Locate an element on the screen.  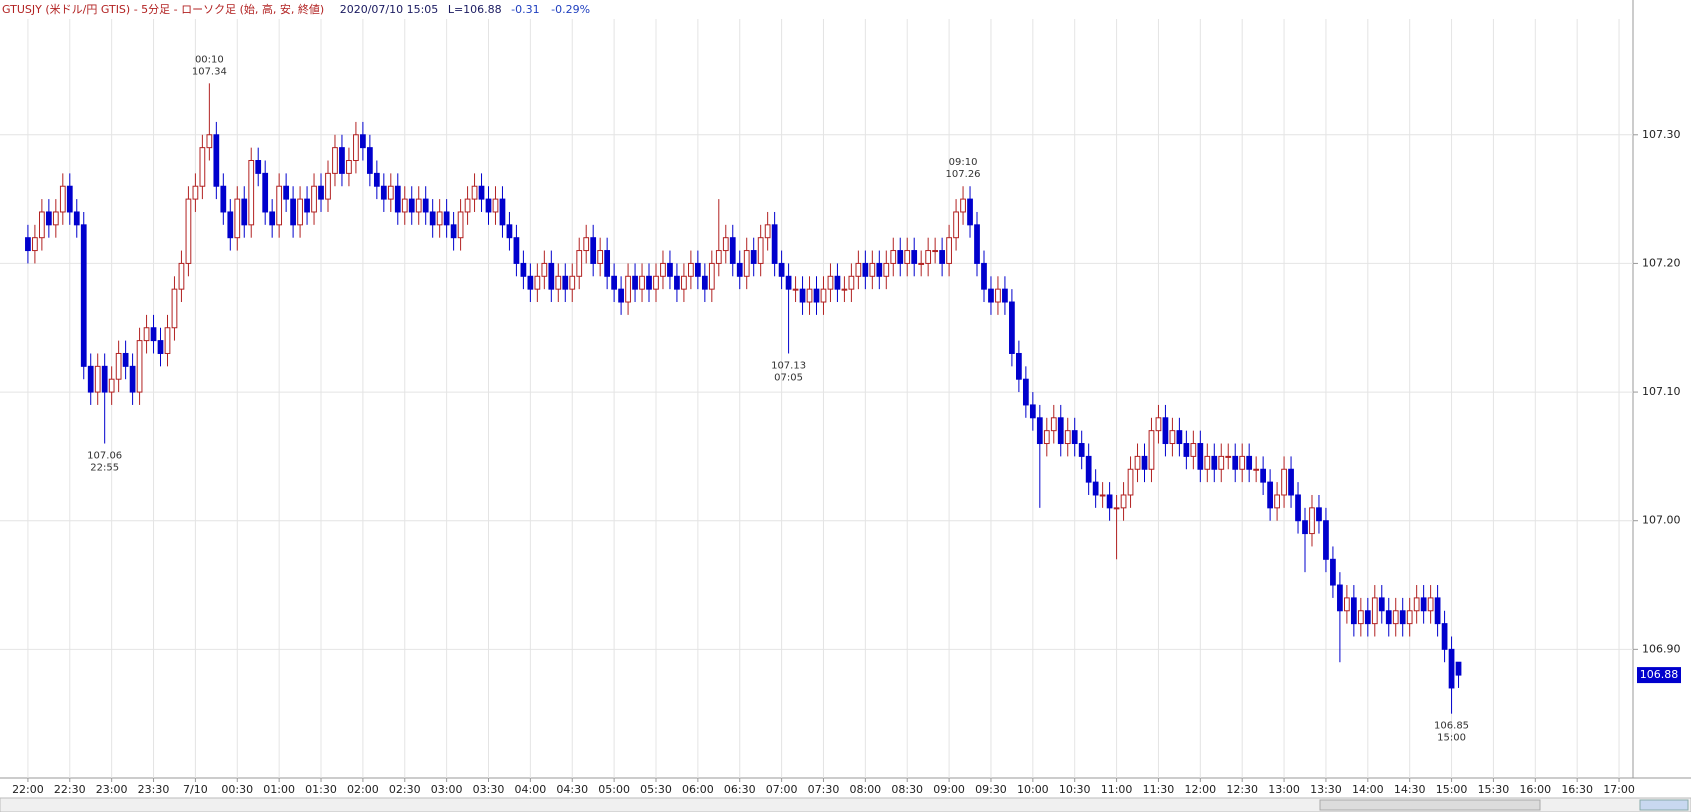
x-tick-label: 04:00 is located at coordinates (531, 789).